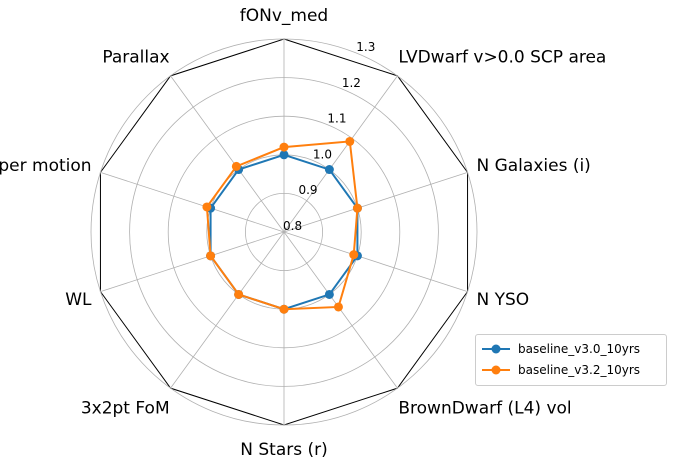 The width and height of the screenshot is (677, 463). Describe the element at coordinates (336, 119) in the screenshot. I see `radial-tick-label-3: 1.1` at that location.